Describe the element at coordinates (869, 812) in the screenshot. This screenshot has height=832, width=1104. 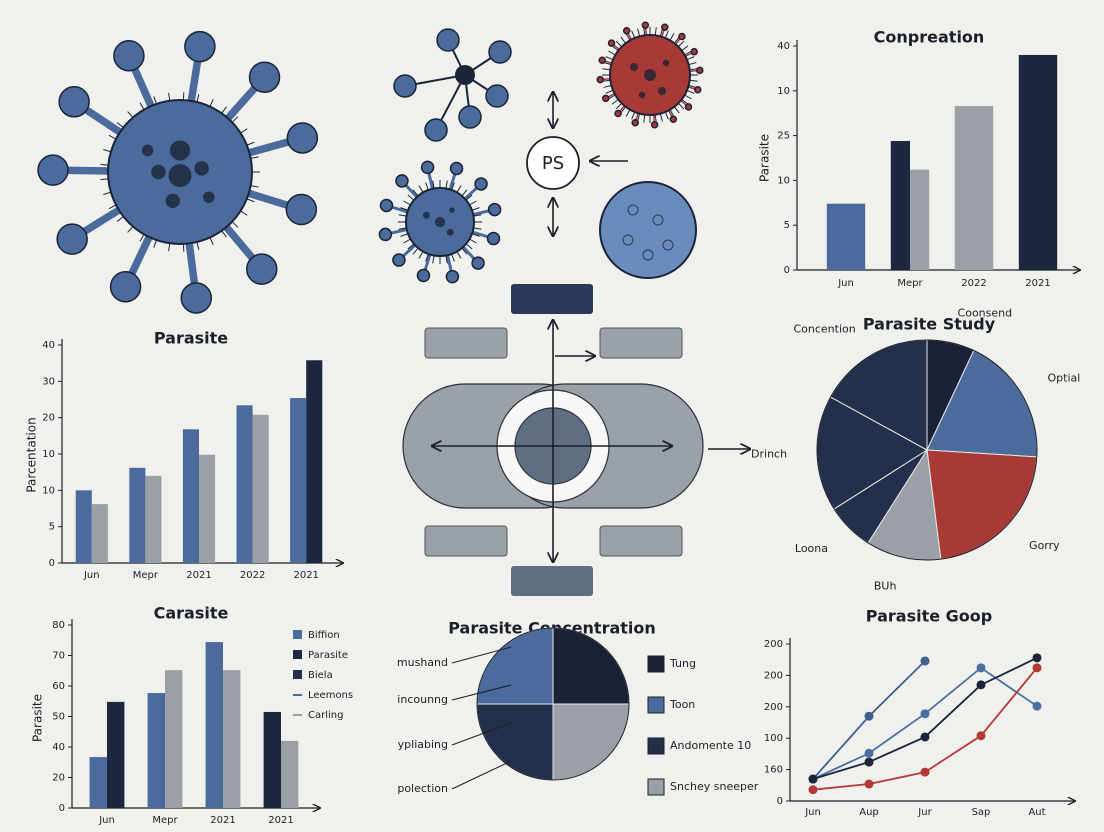
I see `x-tick-label: Aup` at that location.